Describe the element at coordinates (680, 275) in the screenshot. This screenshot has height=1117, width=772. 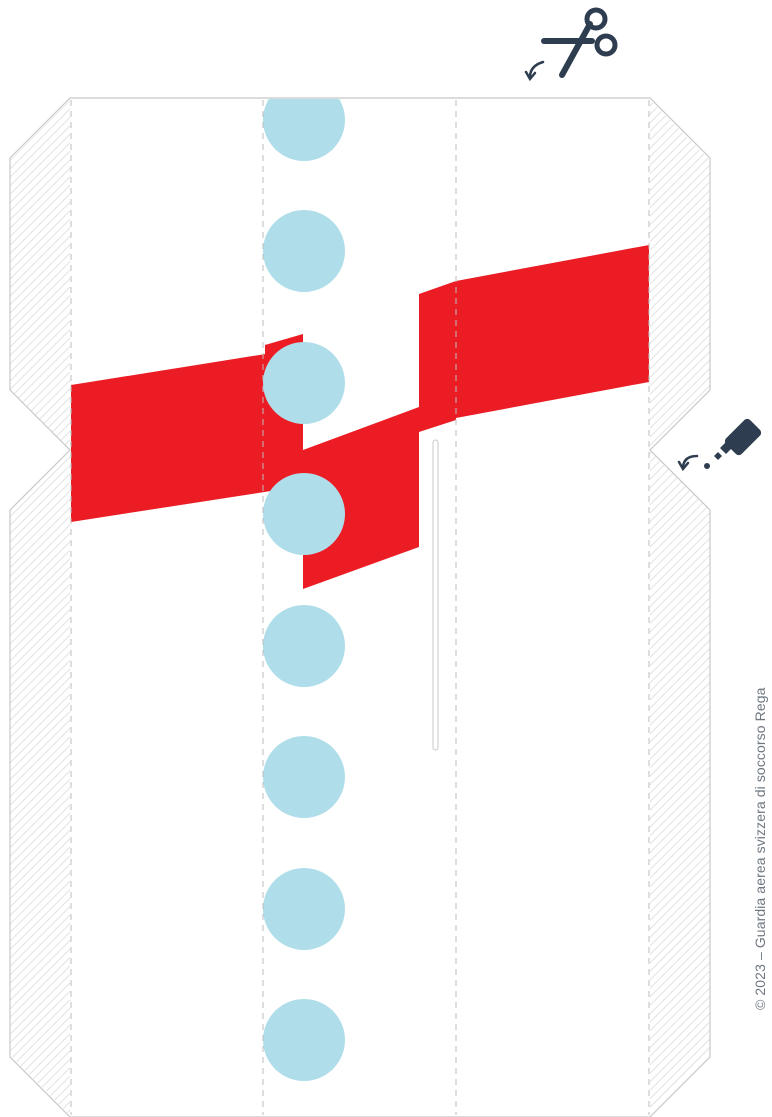
I see `glue-flap-right-top` at that location.